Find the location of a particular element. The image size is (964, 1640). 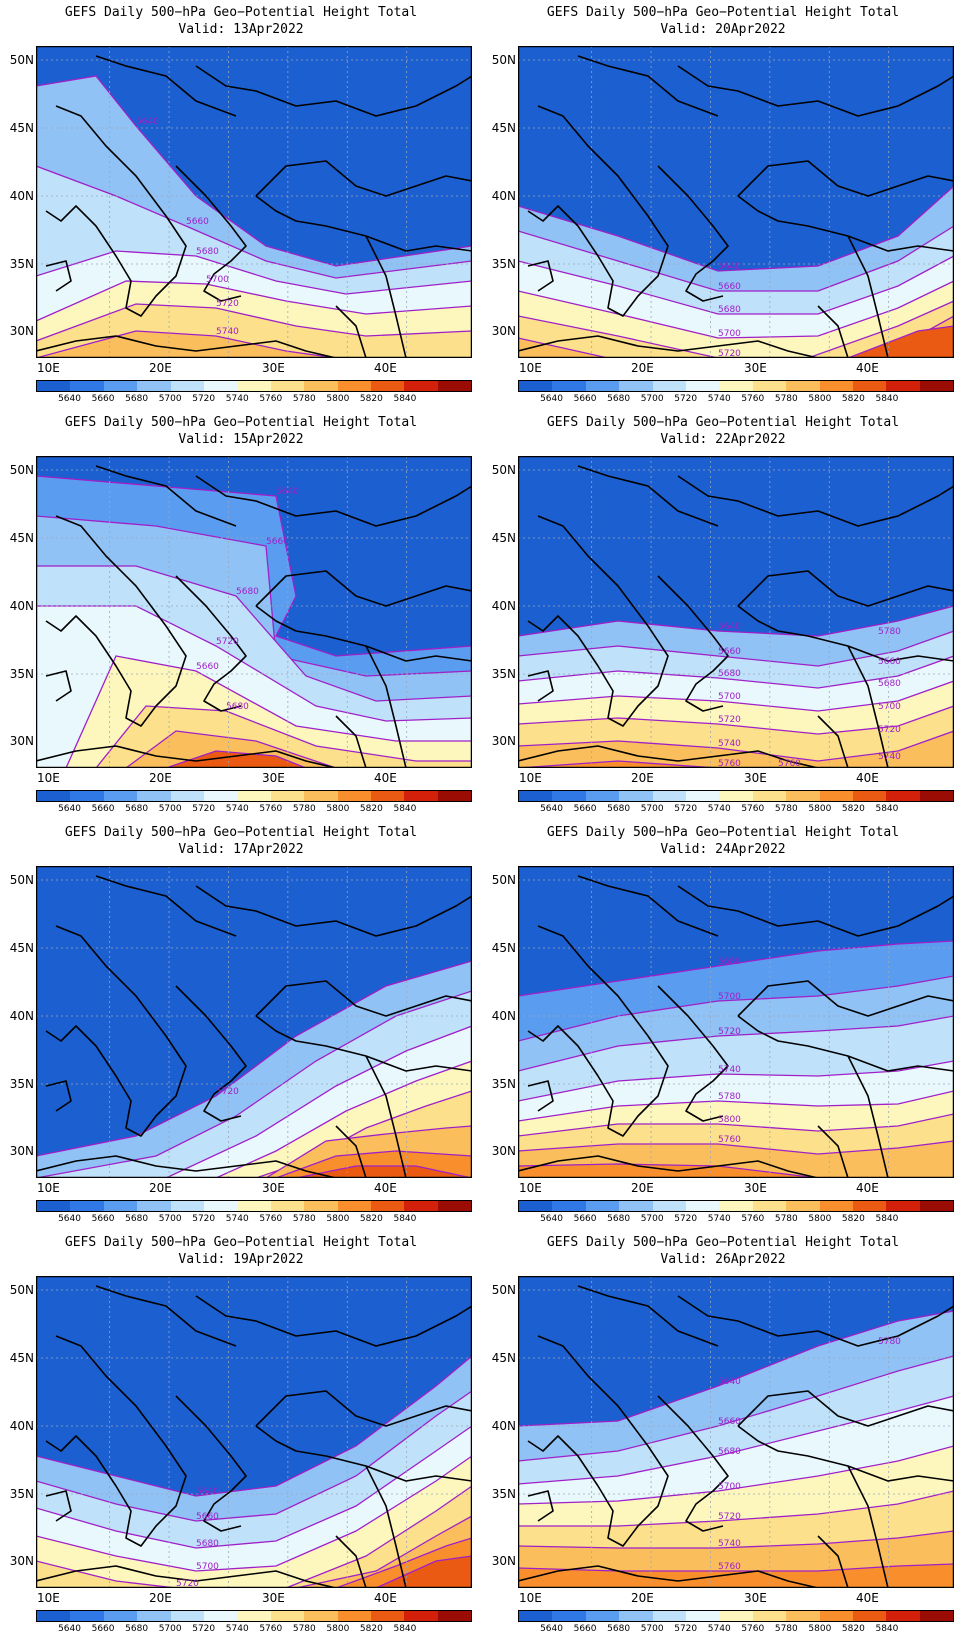

latitude-tick-label: 40N is located at coordinates (503, 606).